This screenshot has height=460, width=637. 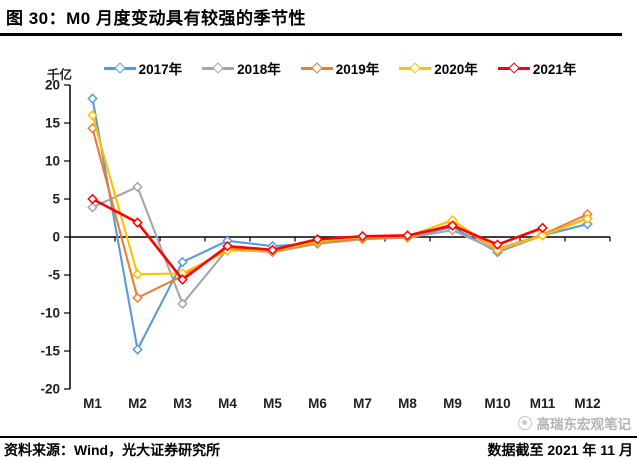 I want to click on x-tick-label: M10, so click(x=497, y=403).